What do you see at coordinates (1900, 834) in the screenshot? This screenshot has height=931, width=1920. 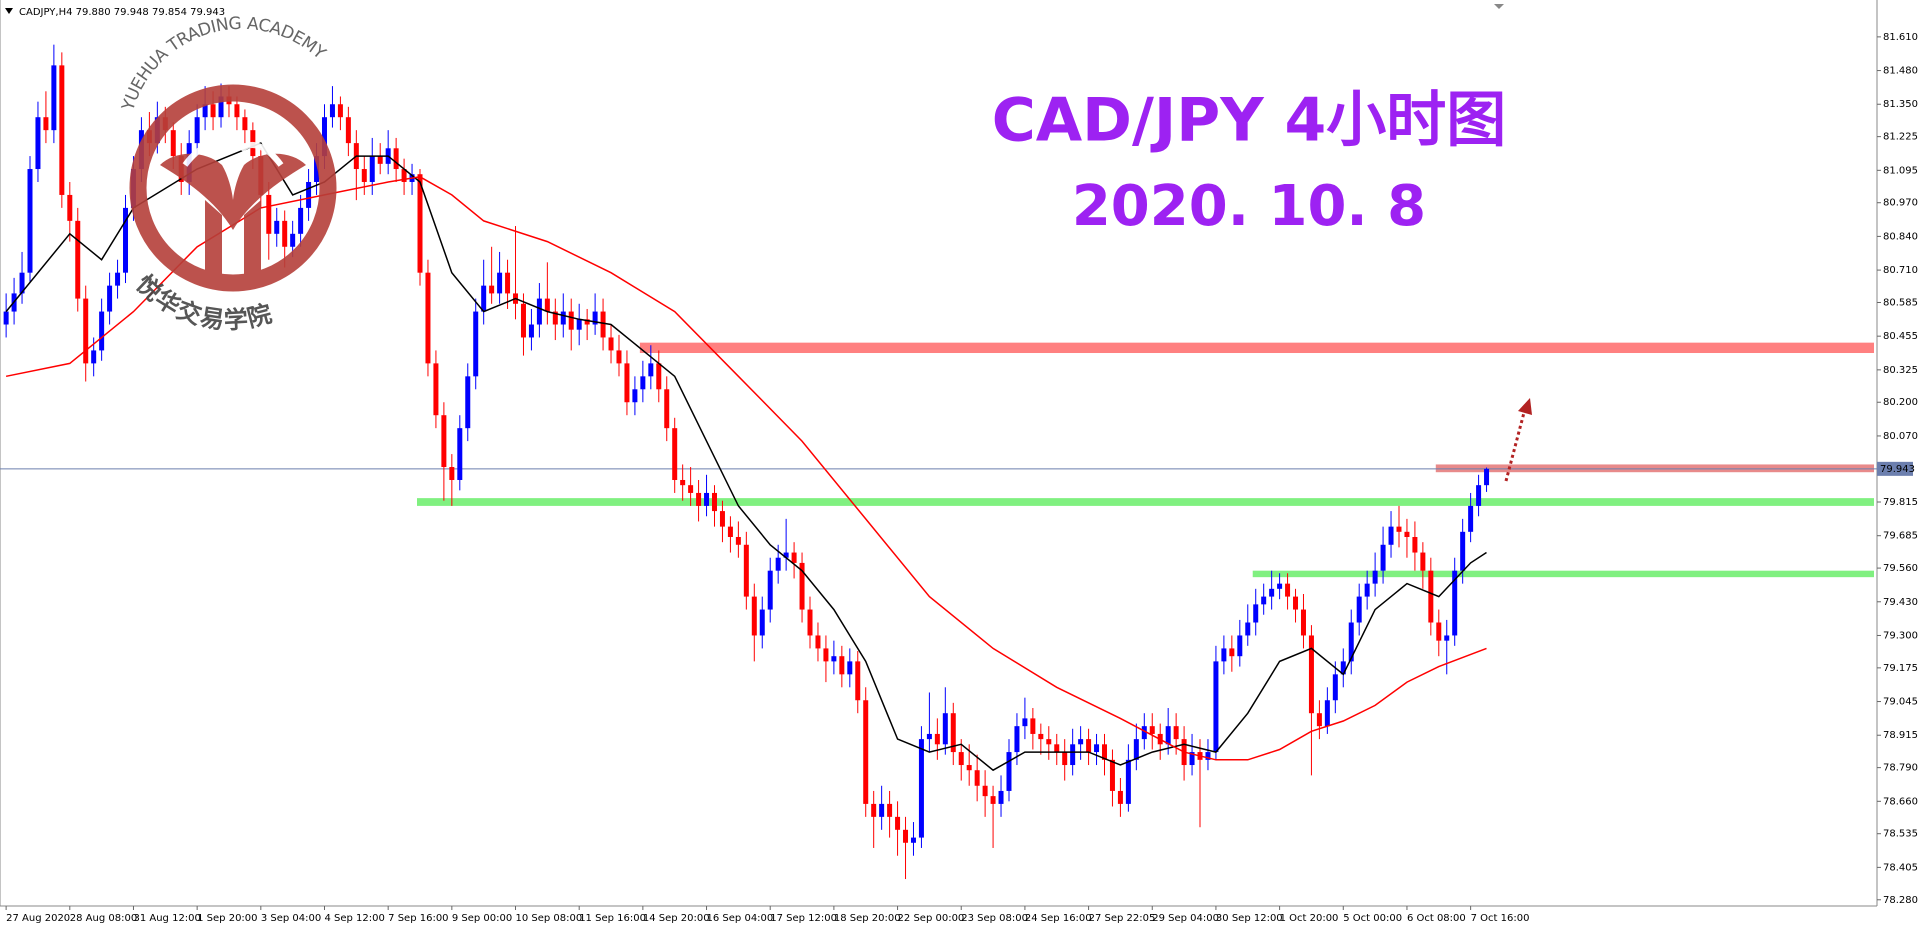 I see `y-tick-label: 78.535` at bounding box center [1900, 834].